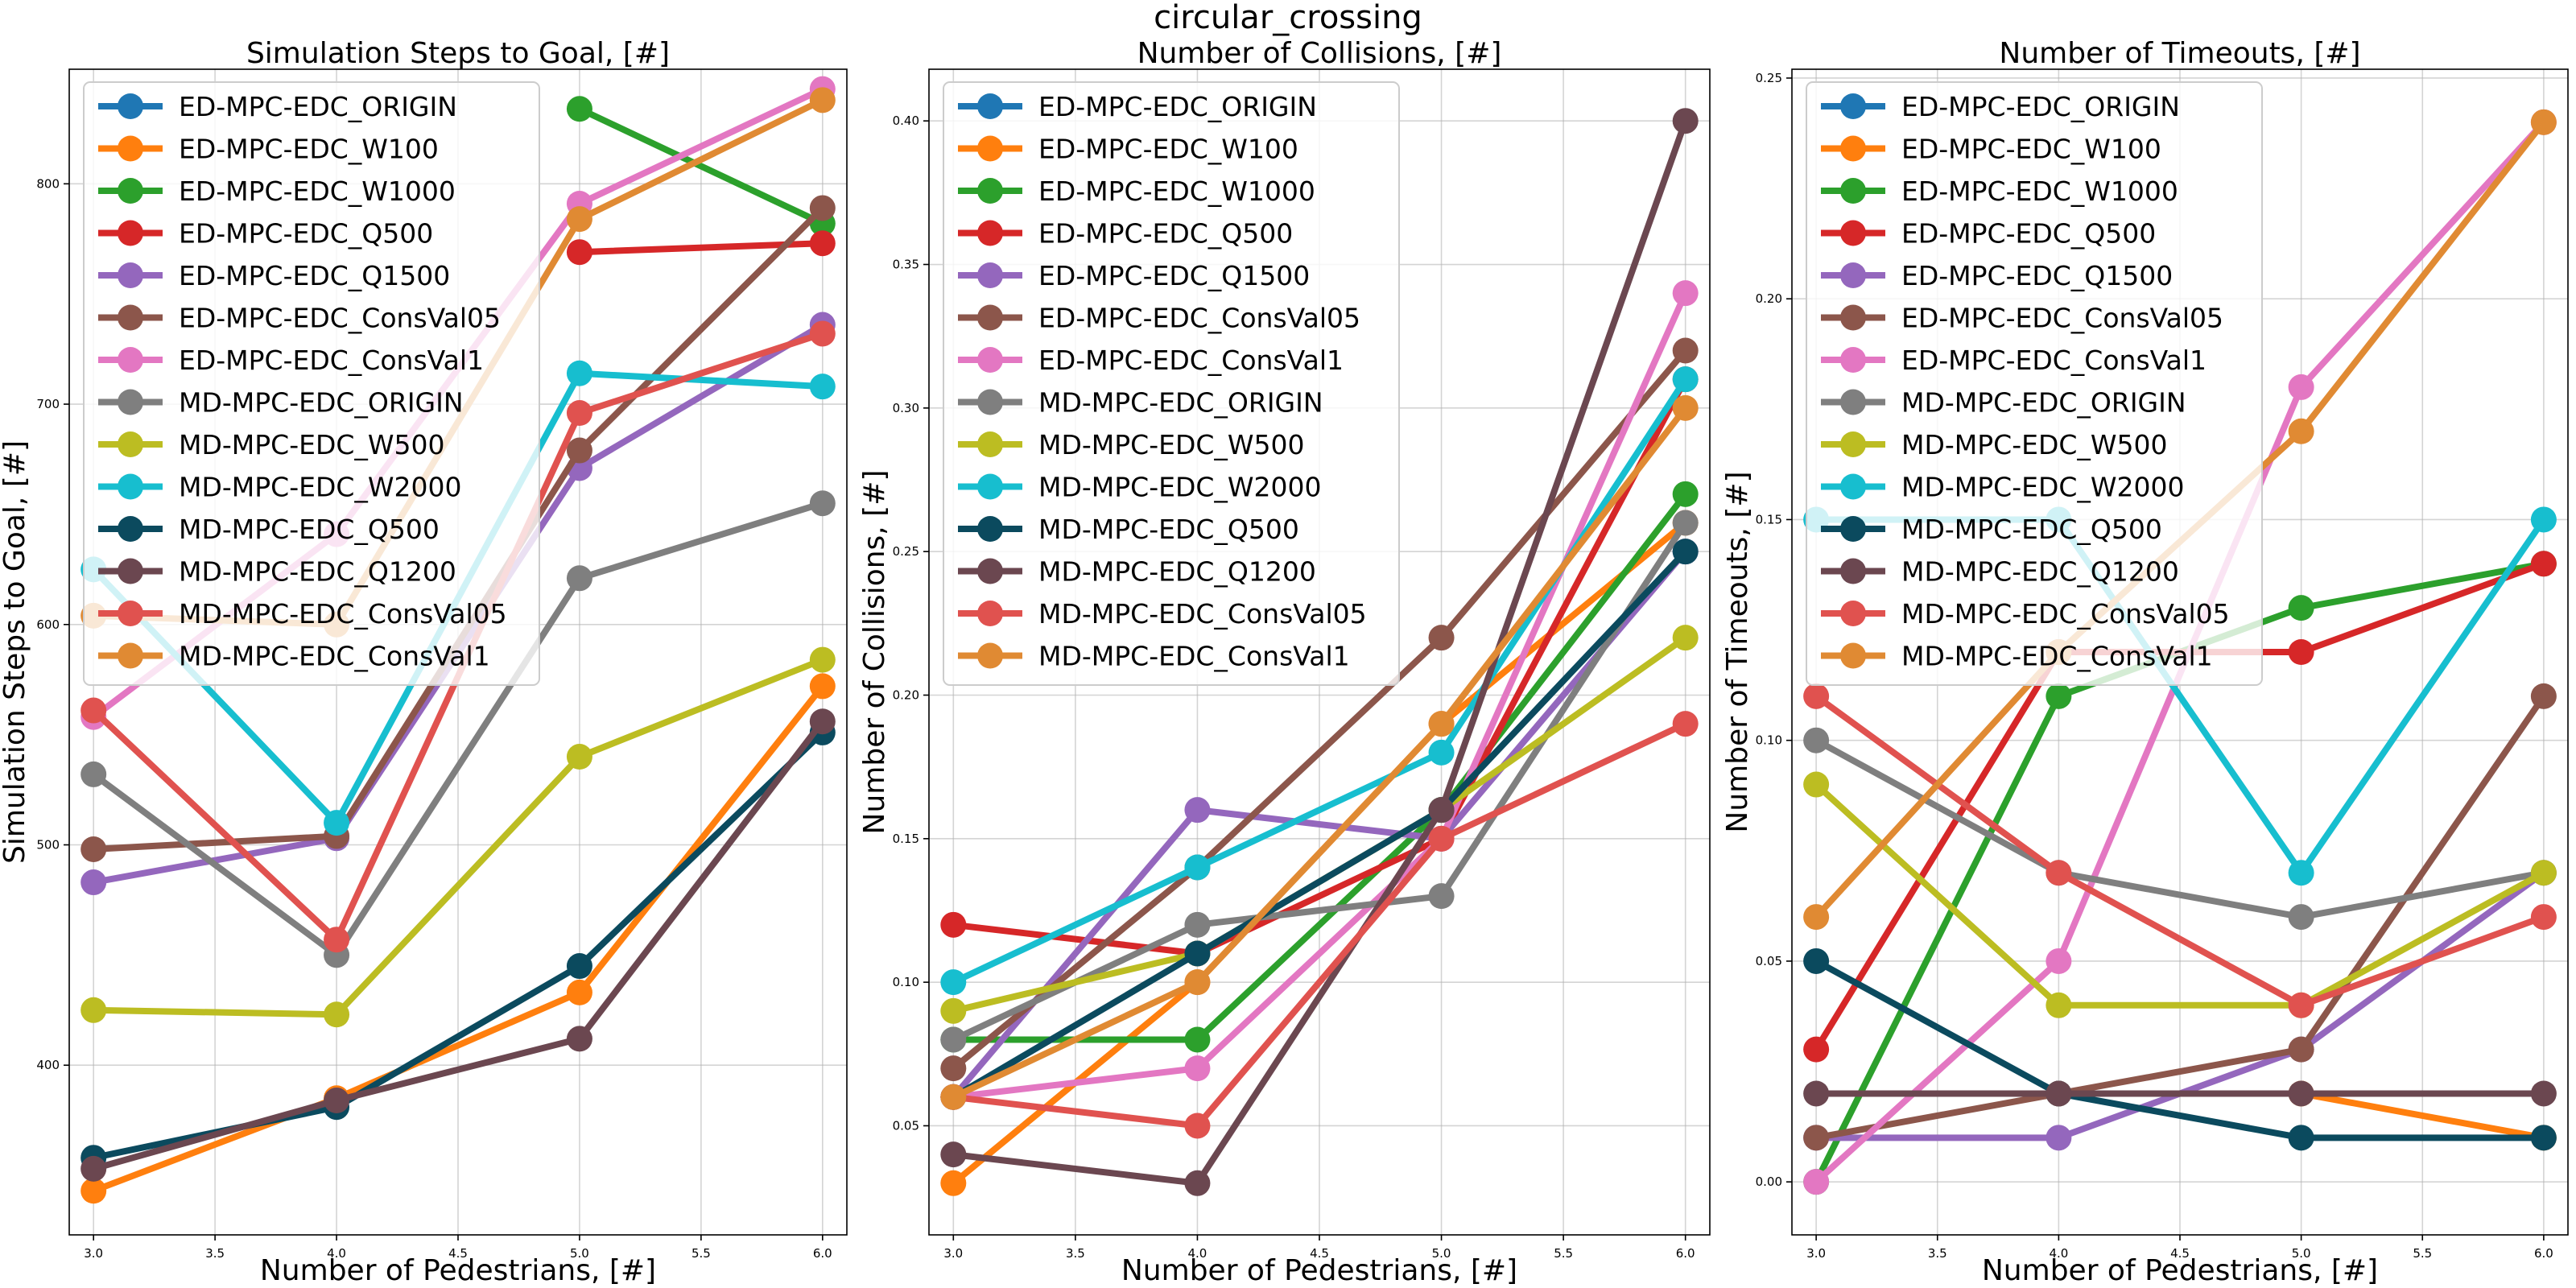 The width and height of the screenshot is (2576, 1288). I want to click on y-tick-label: 0.15, so click(1769, 519).